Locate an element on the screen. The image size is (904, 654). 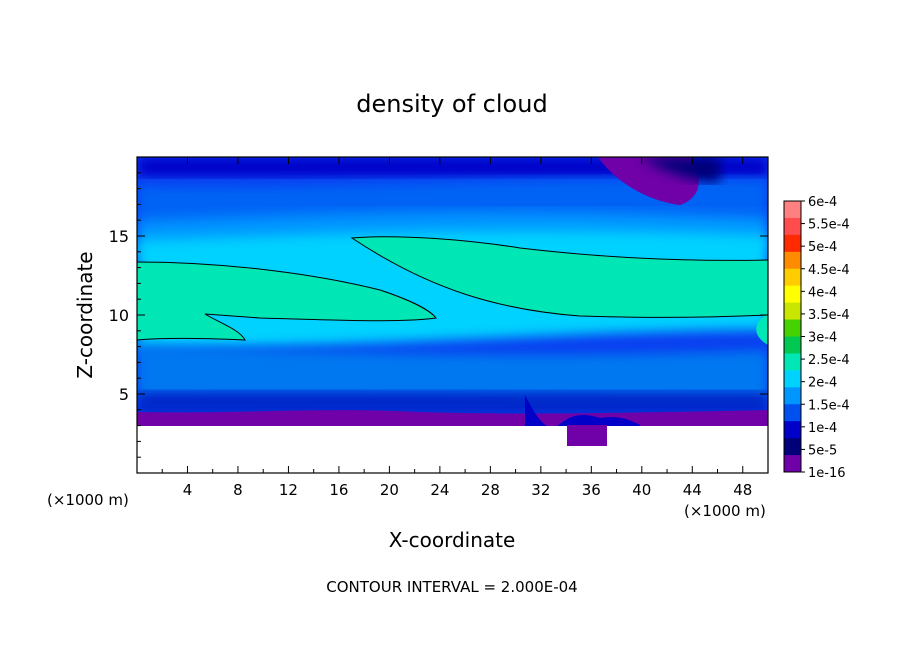
y-tick-label: 10 is located at coordinates (119, 315).